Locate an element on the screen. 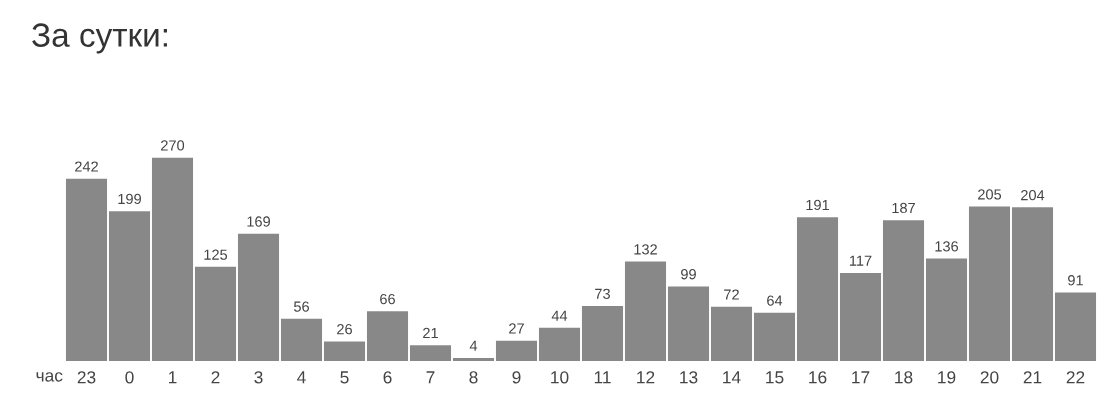  x-tick-label: 12 is located at coordinates (646, 377).